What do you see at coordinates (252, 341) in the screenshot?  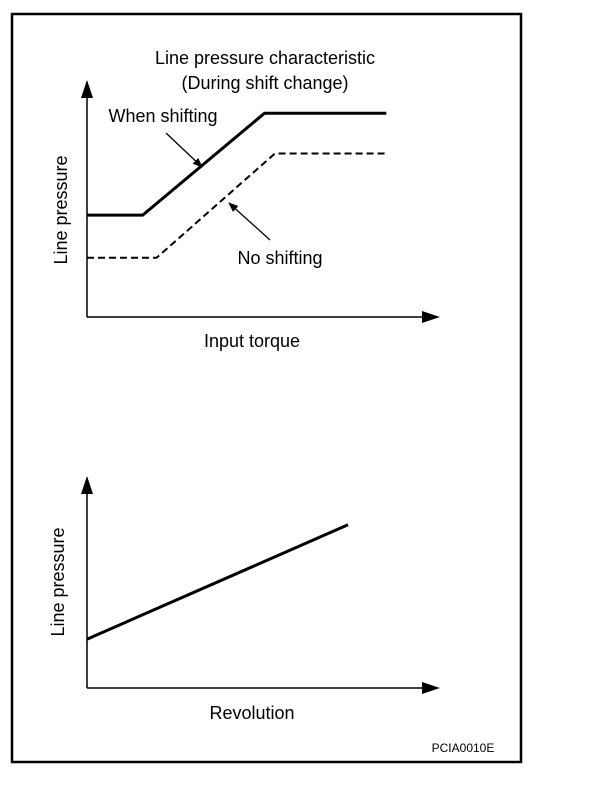 I see `x-axis-label: Input torque` at bounding box center [252, 341].